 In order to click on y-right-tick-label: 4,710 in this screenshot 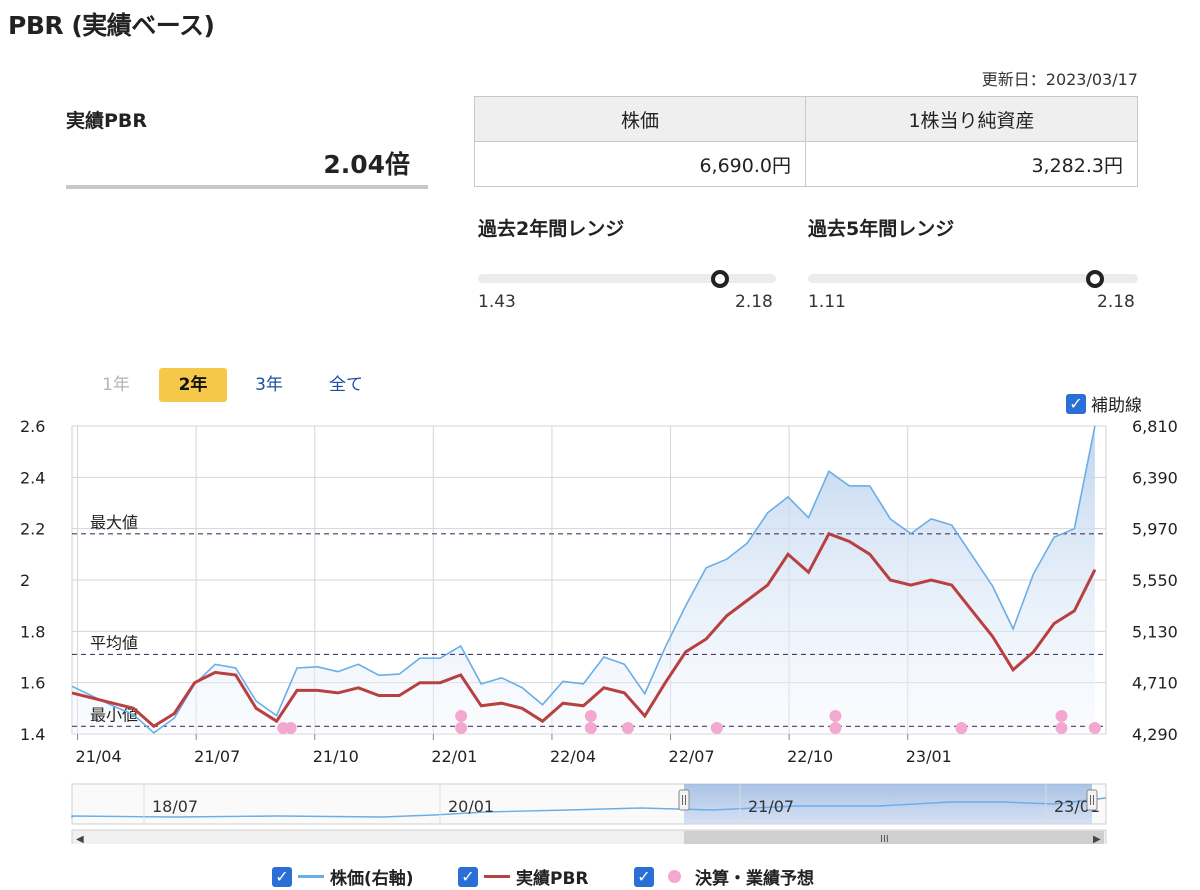, I will do `click(1155, 683)`.